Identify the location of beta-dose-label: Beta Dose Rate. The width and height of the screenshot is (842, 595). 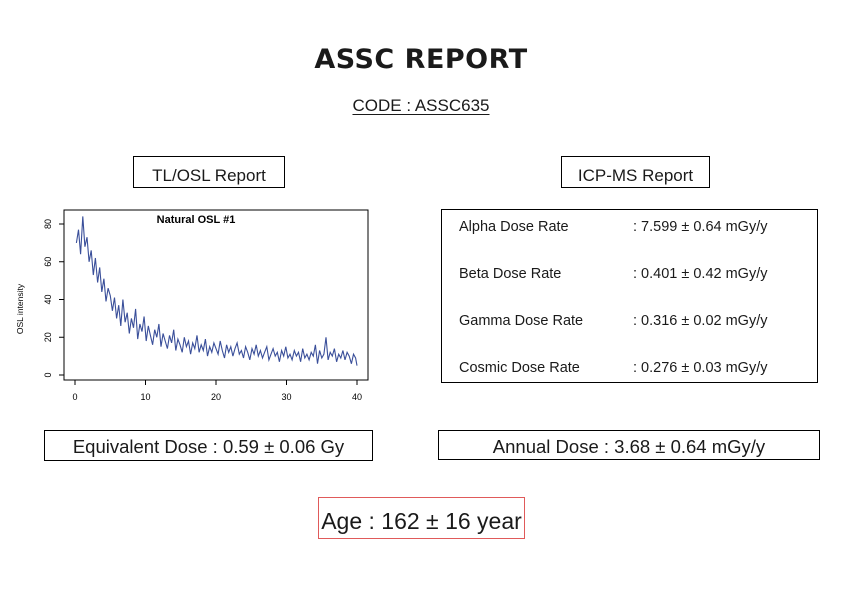
(510, 274).